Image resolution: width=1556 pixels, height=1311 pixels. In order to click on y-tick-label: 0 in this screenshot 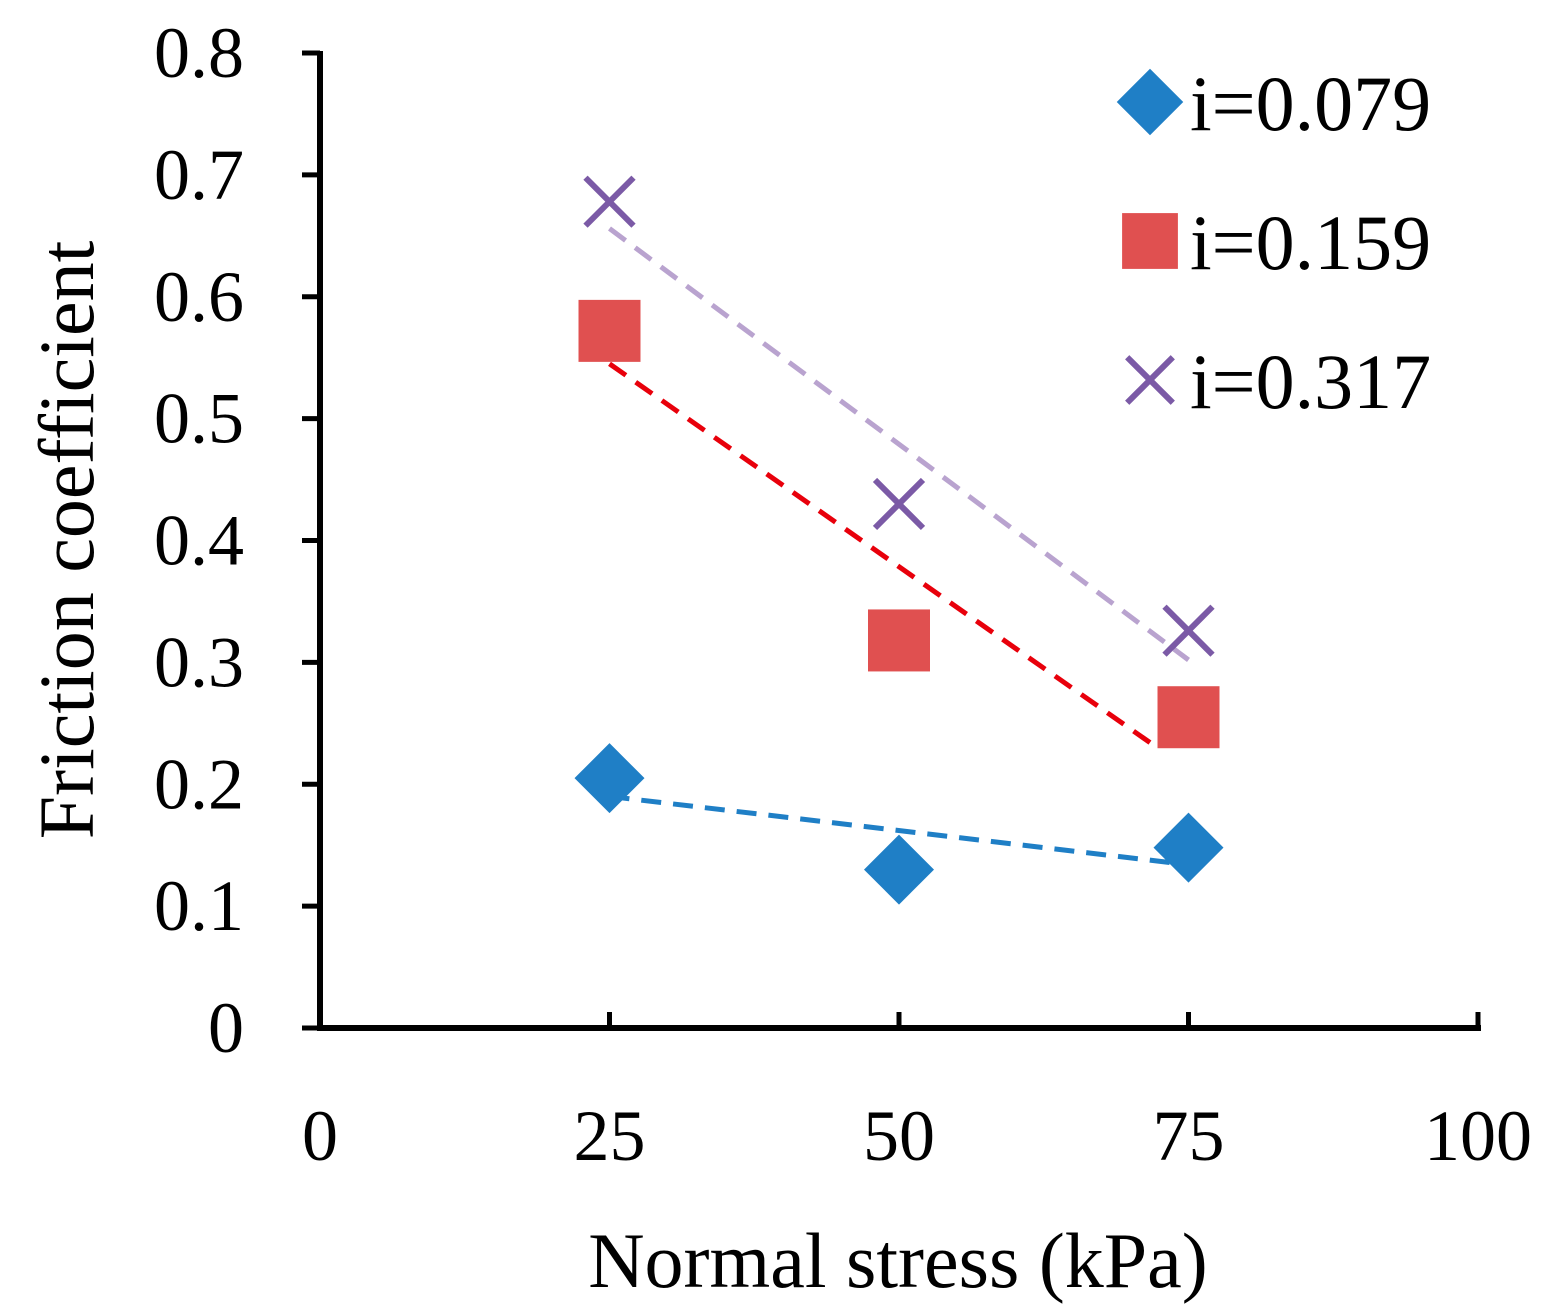, I will do `click(226, 1028)`.